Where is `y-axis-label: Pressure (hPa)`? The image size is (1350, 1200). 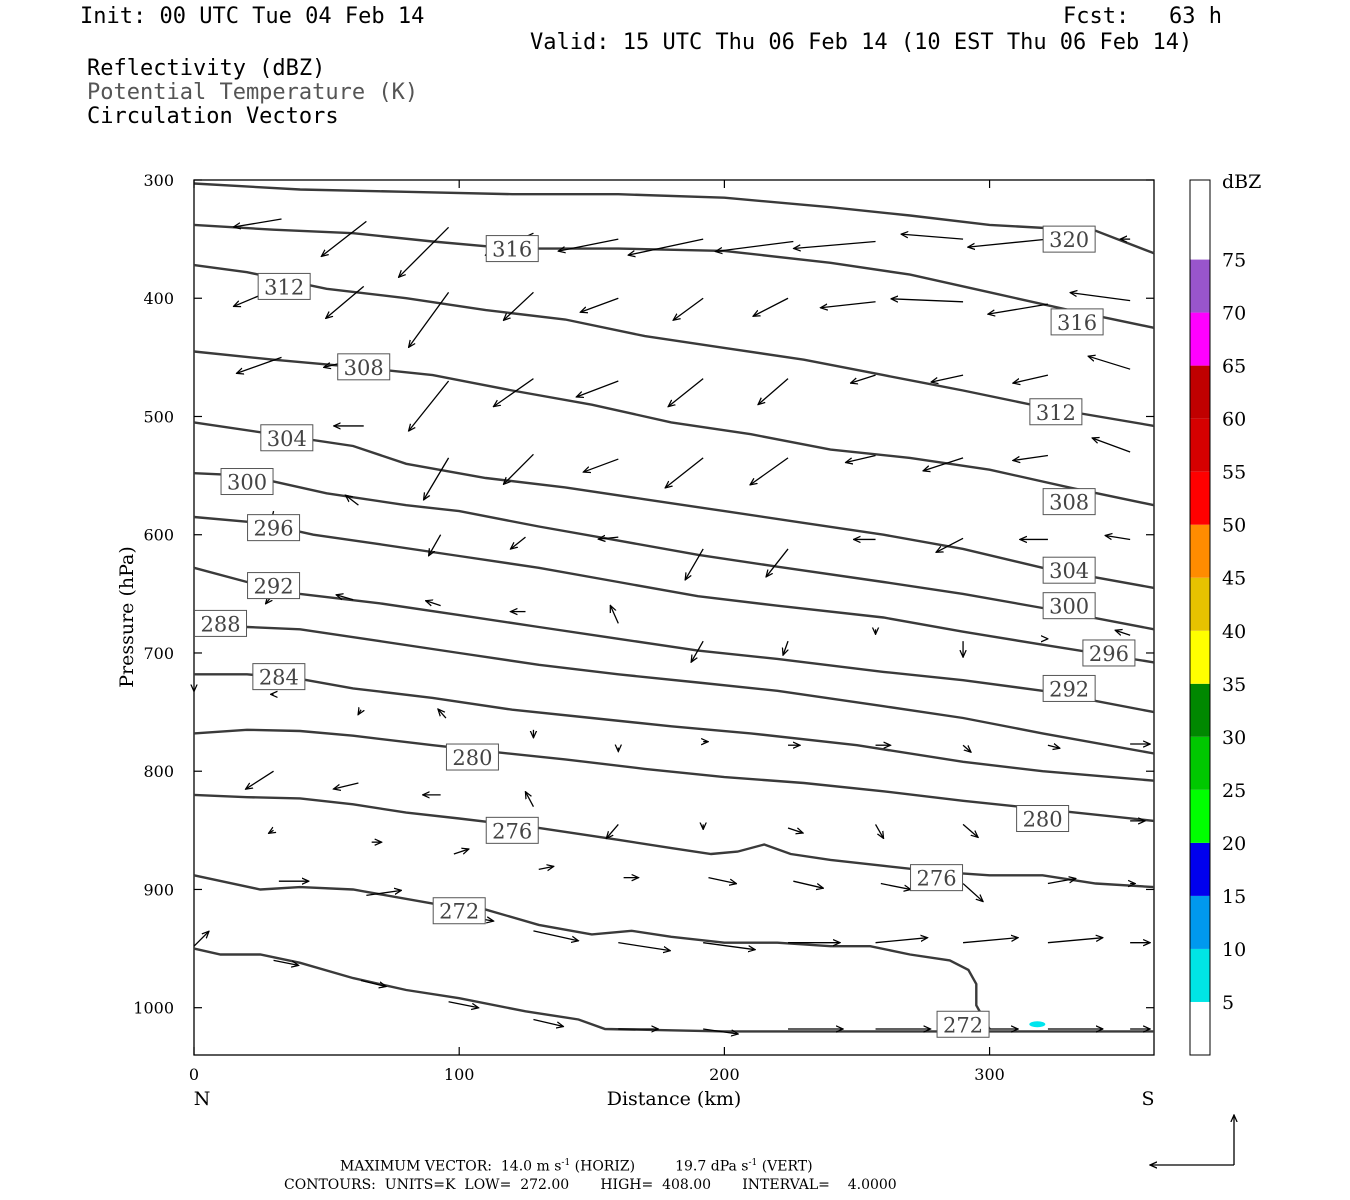 y-axis-label: Pressure (hPa) is located at coordinates (127, 617).